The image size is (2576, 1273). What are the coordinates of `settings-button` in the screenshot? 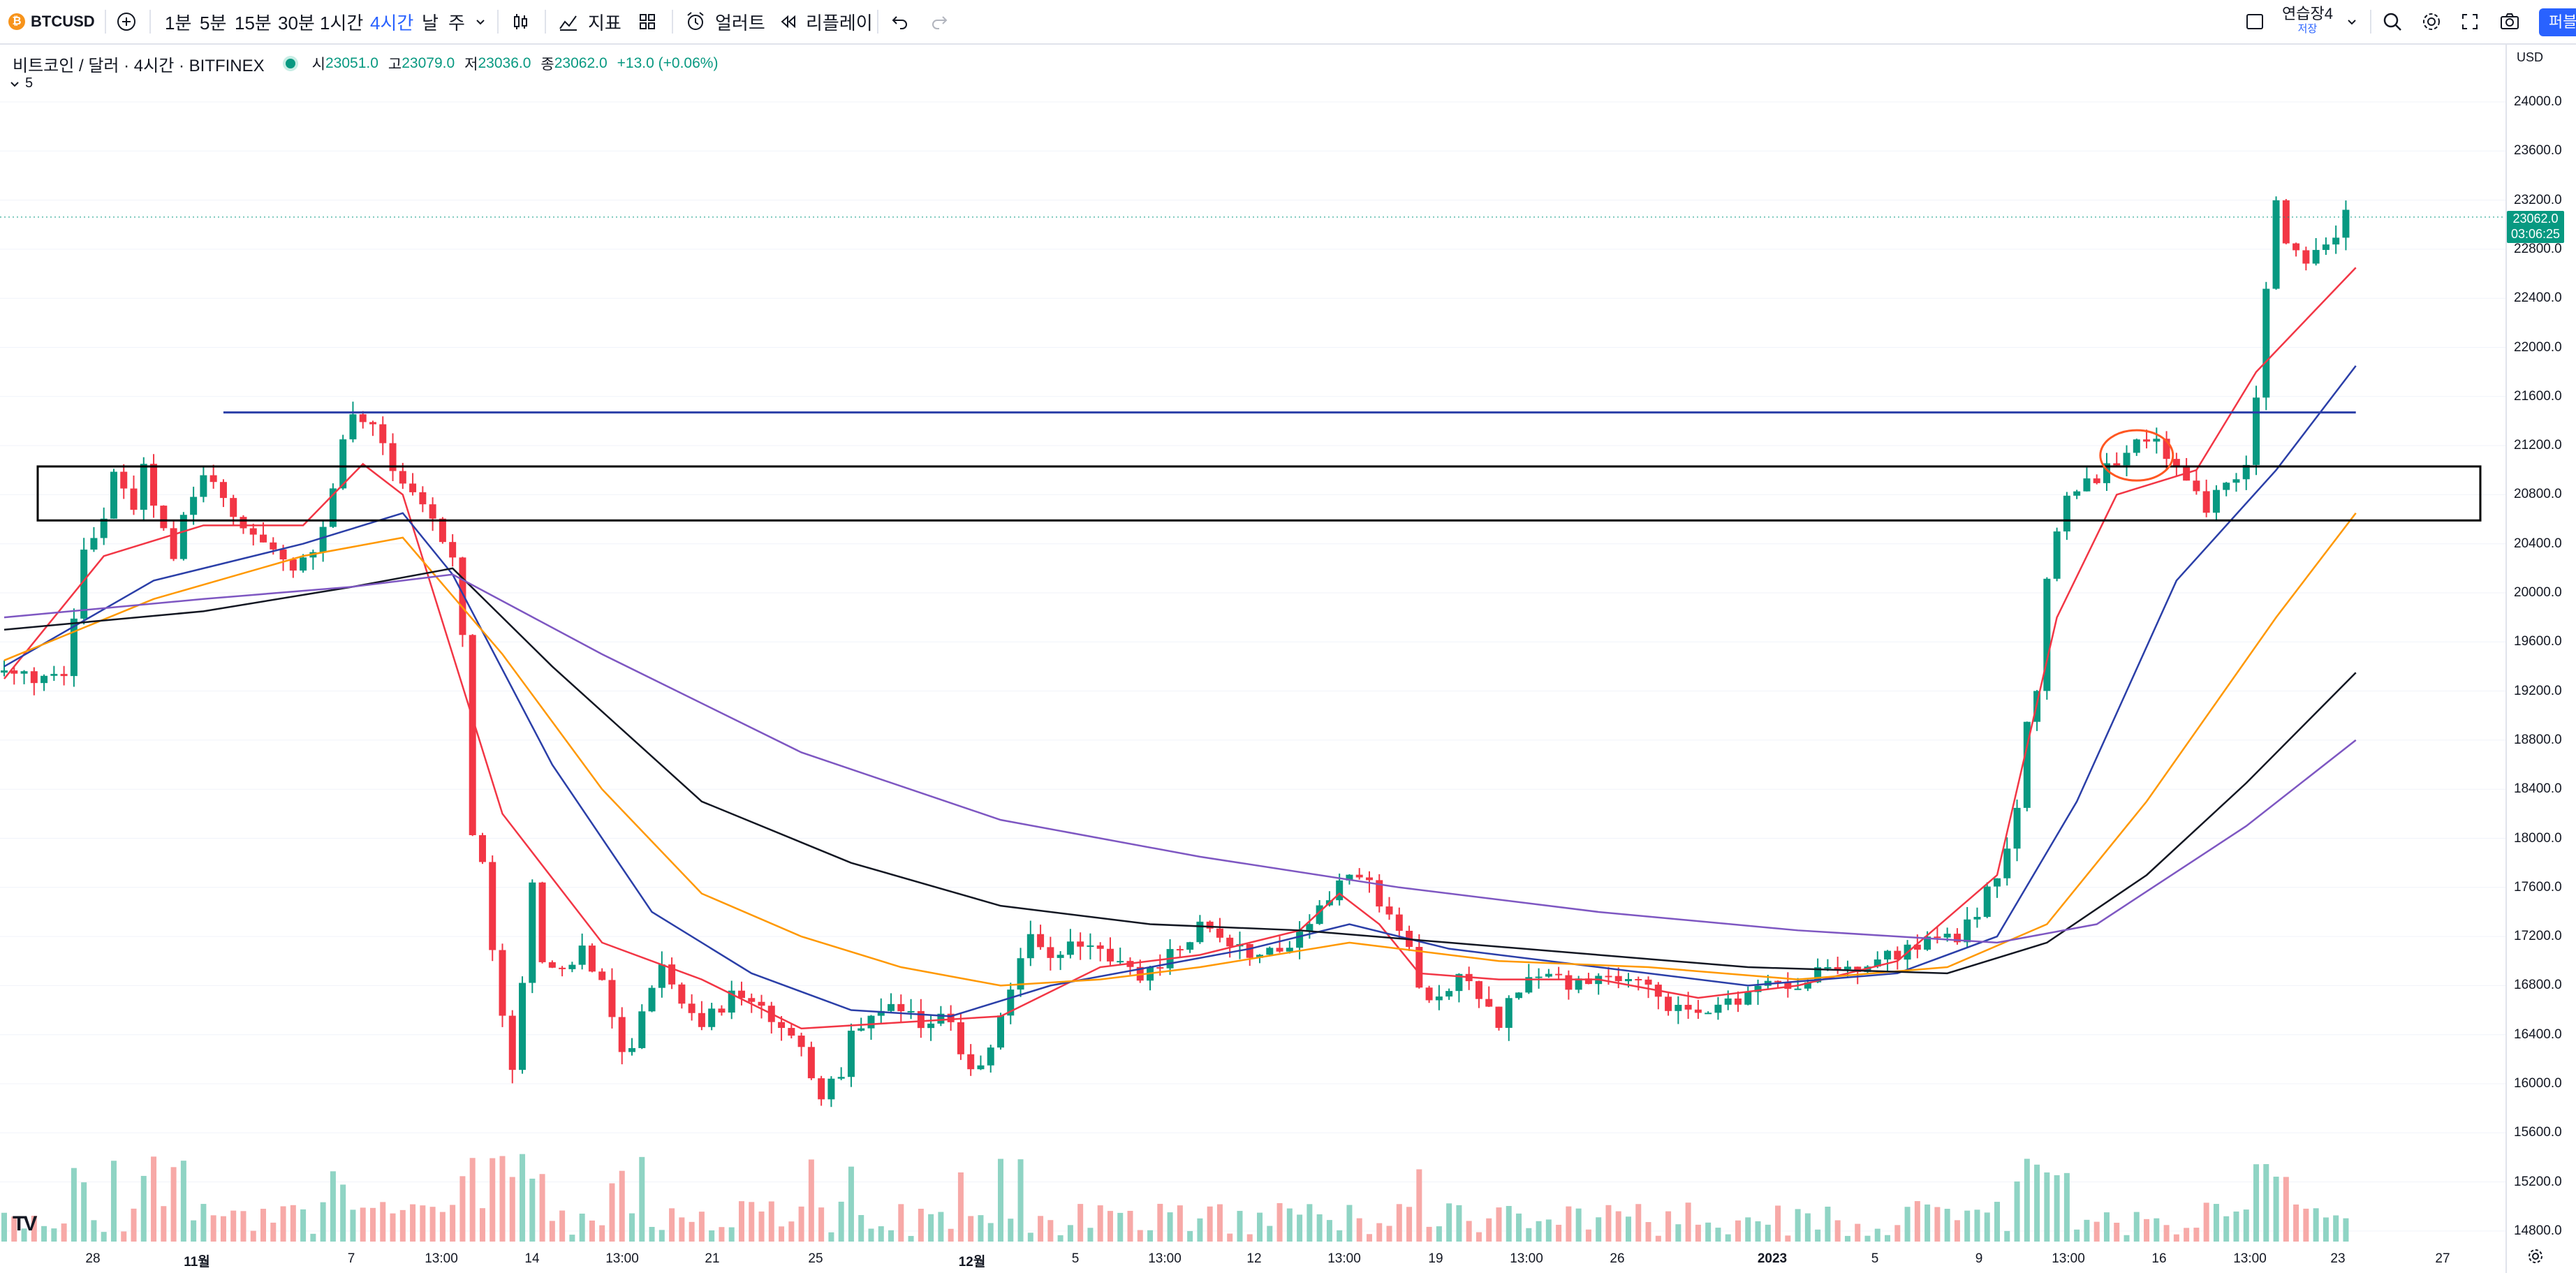 It's located at (2431, 21).